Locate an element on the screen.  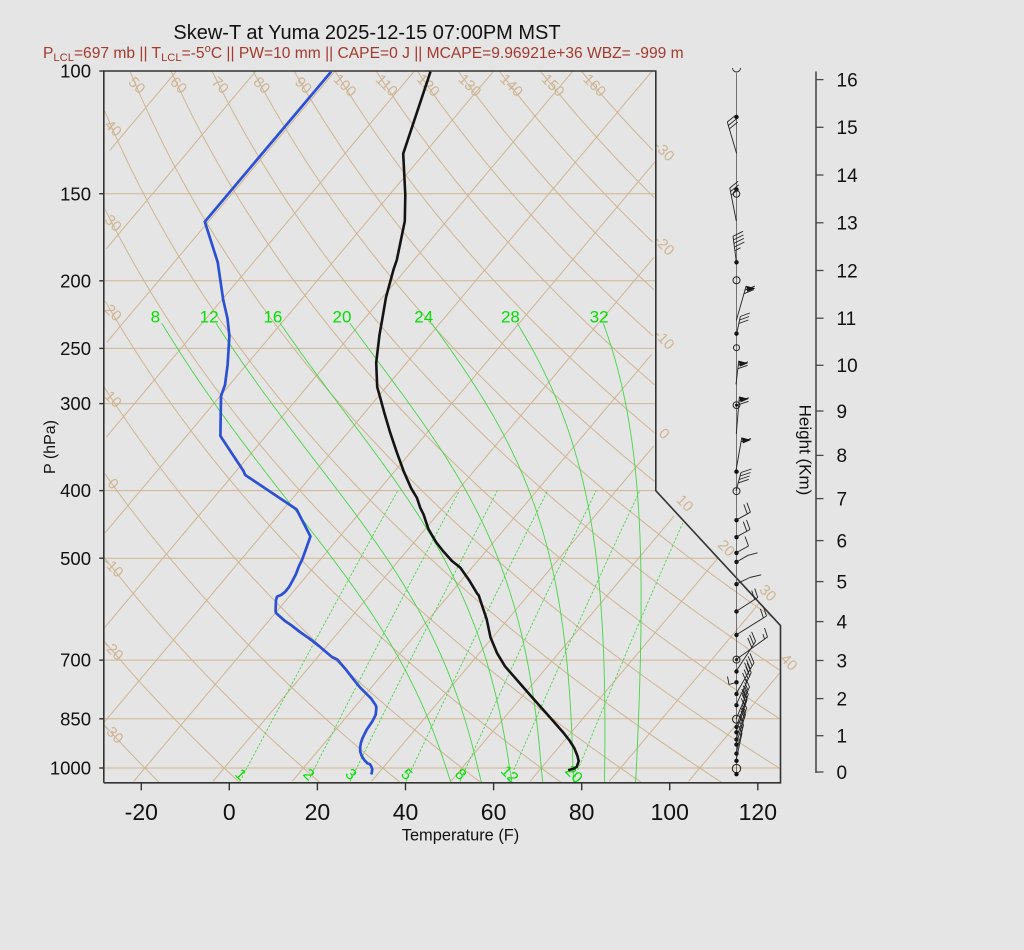
svg-text: 10 is located at coordinates (847, 366).